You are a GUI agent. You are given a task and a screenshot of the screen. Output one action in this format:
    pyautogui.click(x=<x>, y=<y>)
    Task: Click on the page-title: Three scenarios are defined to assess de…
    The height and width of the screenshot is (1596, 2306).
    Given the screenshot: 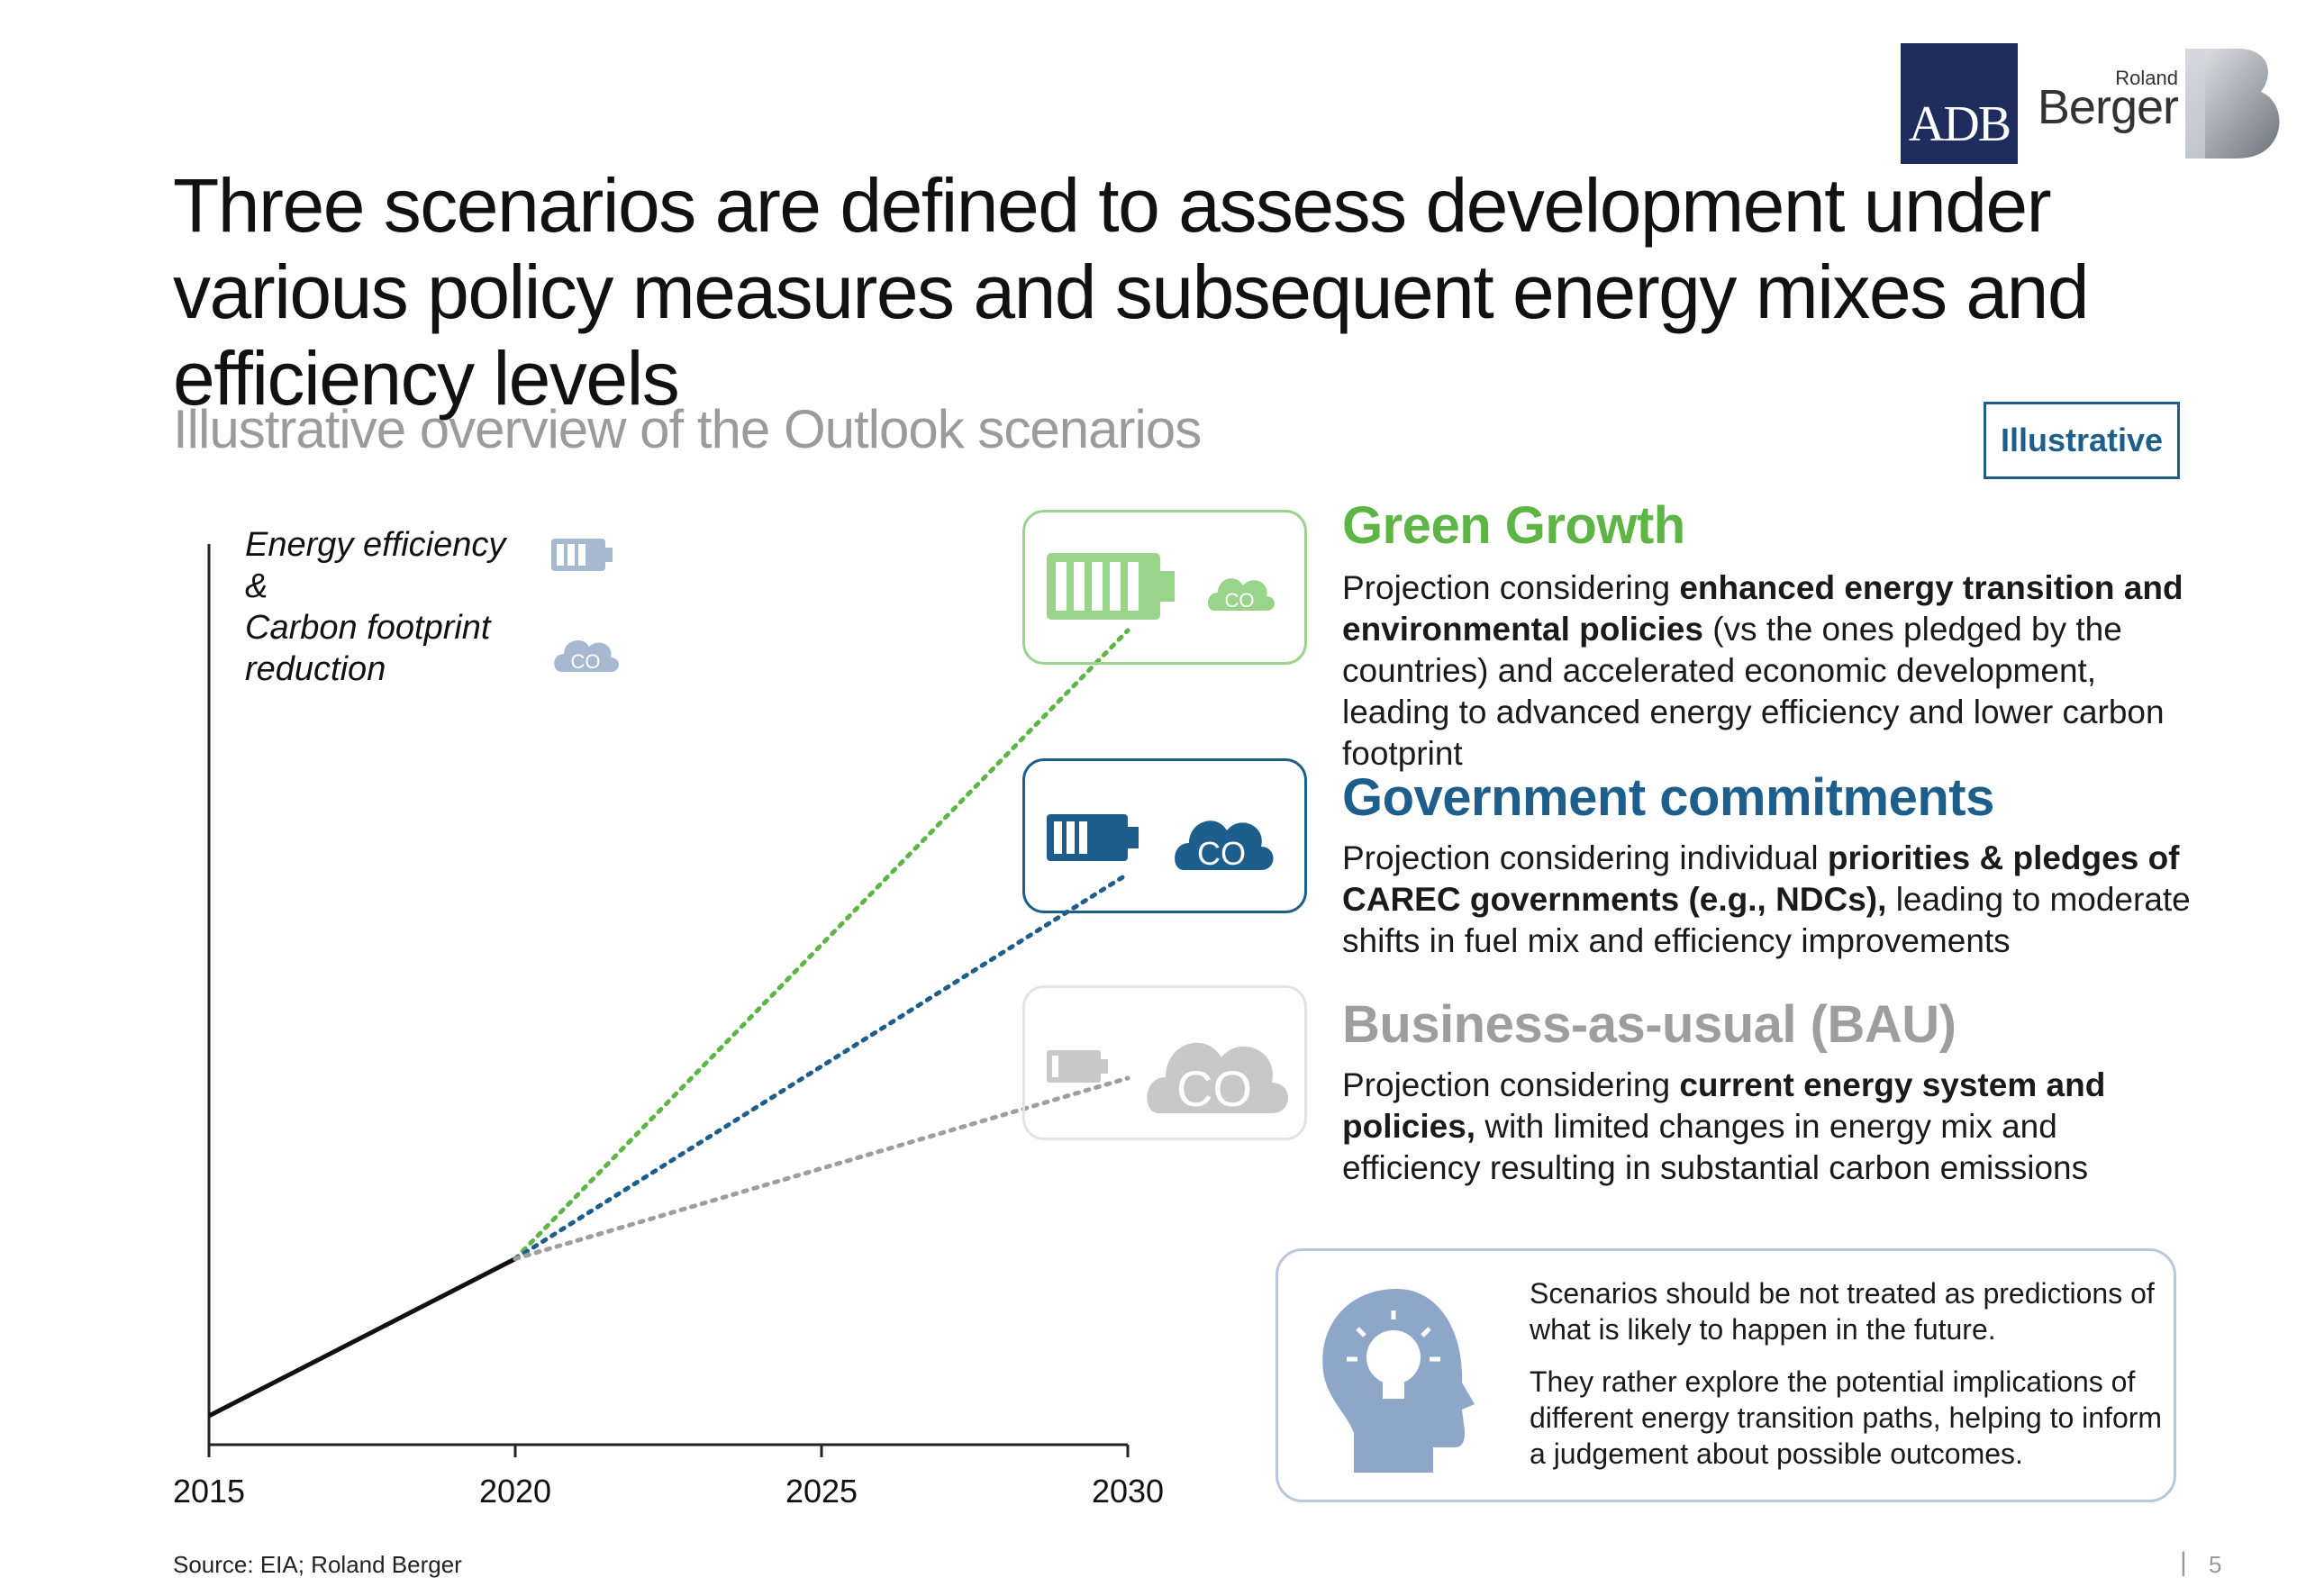 What is the action you would take?
    pyautogui.click(x=1131, y=292)
    